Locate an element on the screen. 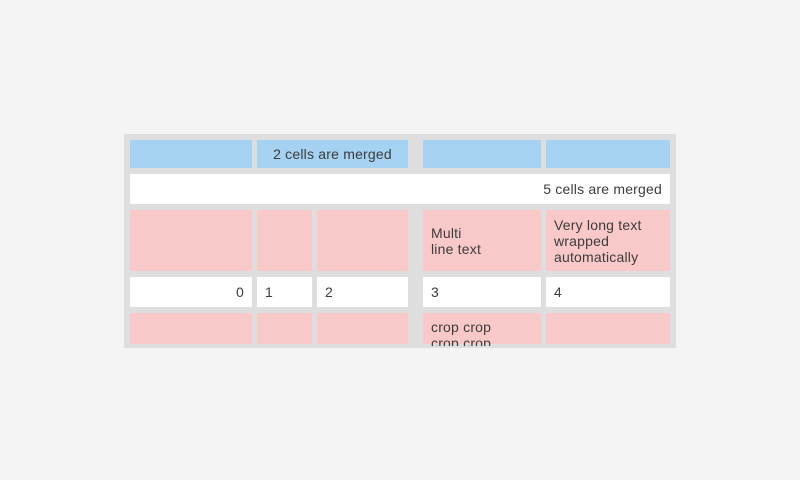 This screenshot has height=480, width=800. table-row-cropped: crop crop crop crop is located at coordinates (400, 329).